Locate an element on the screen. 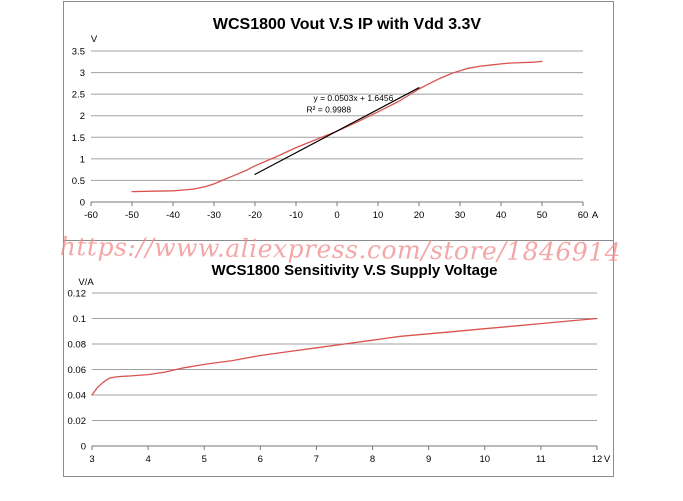 The width and height of the screenshot is (683, 501). y-tick-label: 0.5 is located at coordinates (78, 181).